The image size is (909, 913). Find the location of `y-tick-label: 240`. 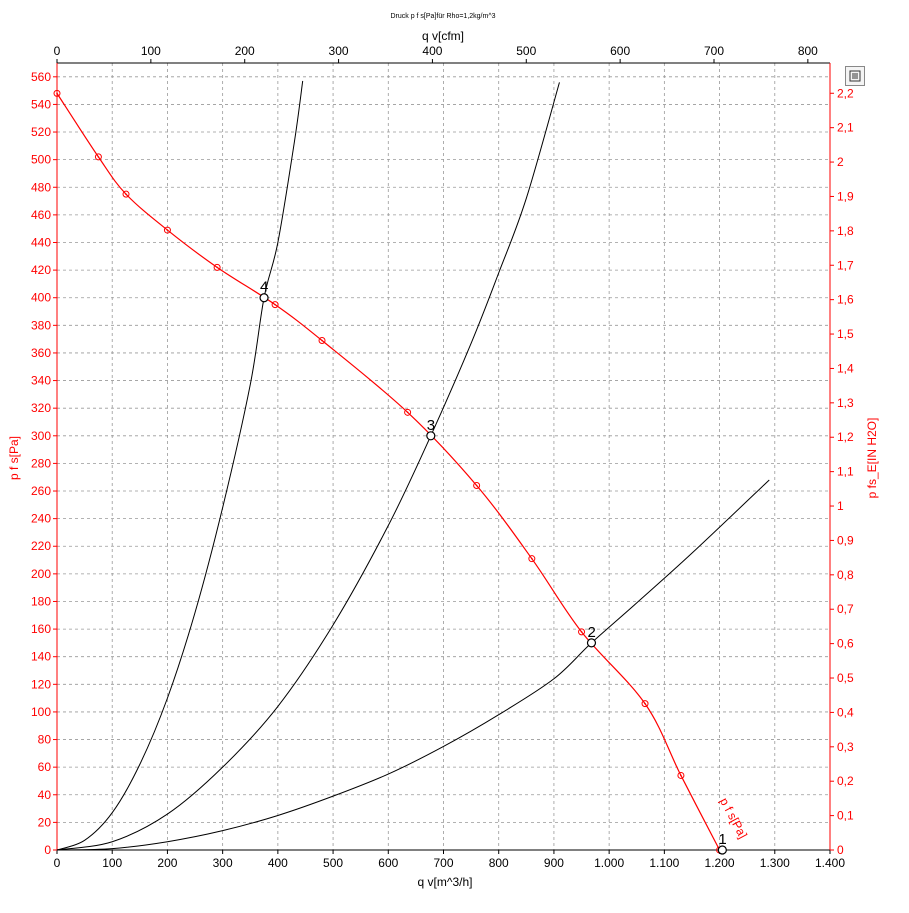

y-tick-label: 240 is located at coordinates (41, 519).